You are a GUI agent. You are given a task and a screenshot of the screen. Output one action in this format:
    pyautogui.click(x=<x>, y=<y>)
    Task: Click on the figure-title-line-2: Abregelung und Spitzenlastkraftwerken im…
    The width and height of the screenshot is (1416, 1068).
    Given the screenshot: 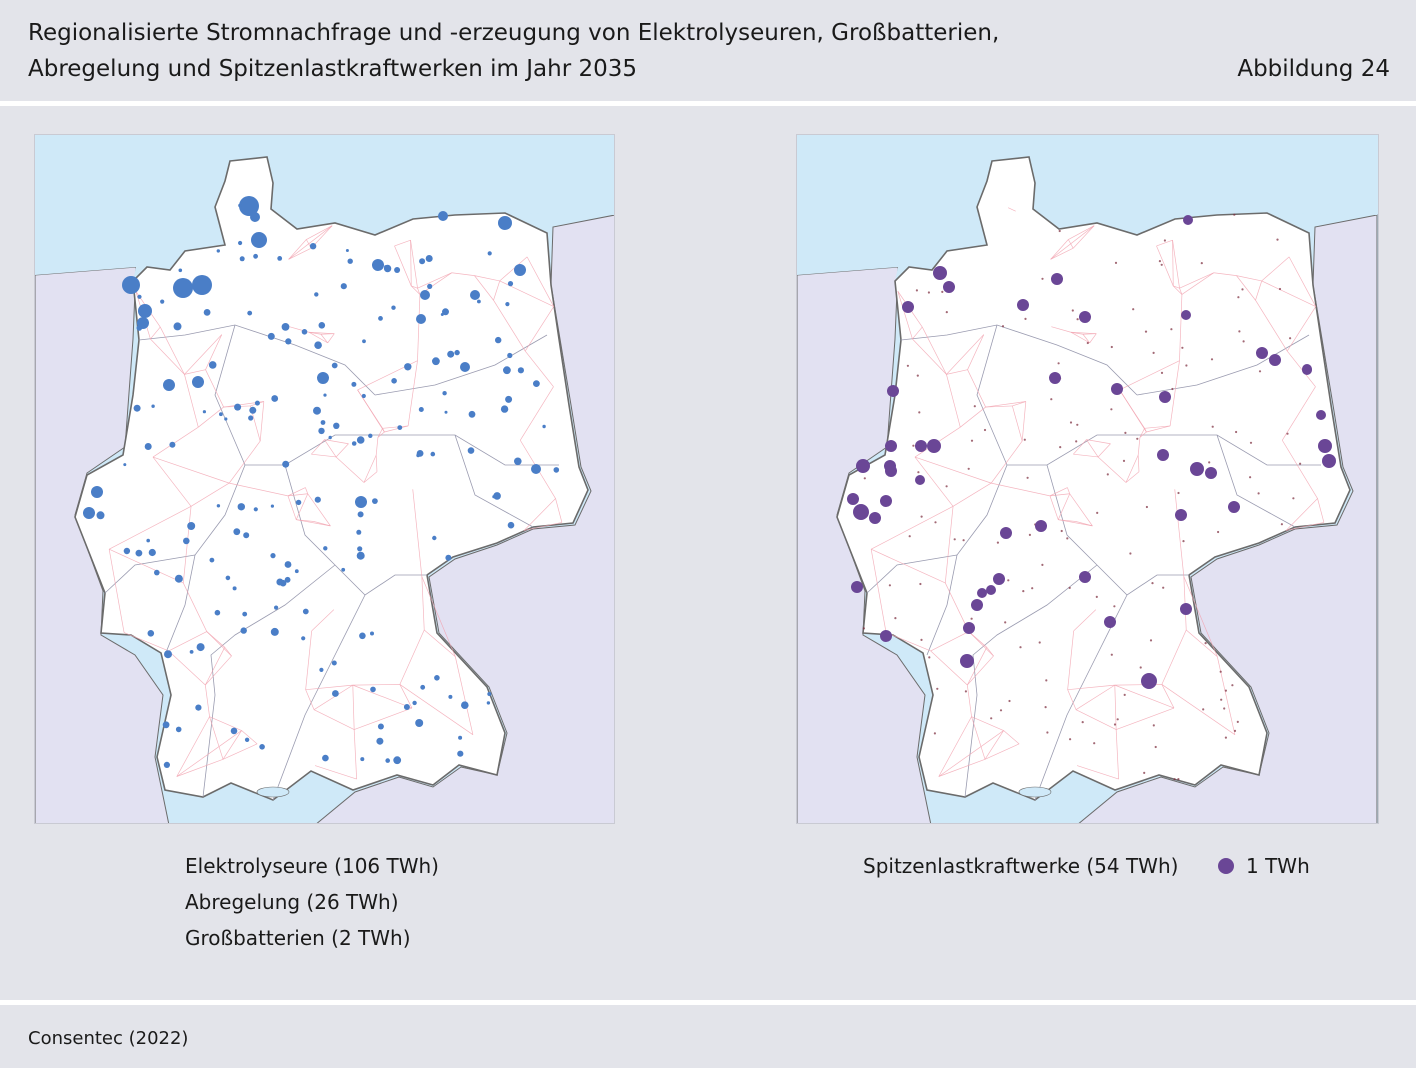 What is the action you would take?
    pyautogui.click(x=332, y=69)
    